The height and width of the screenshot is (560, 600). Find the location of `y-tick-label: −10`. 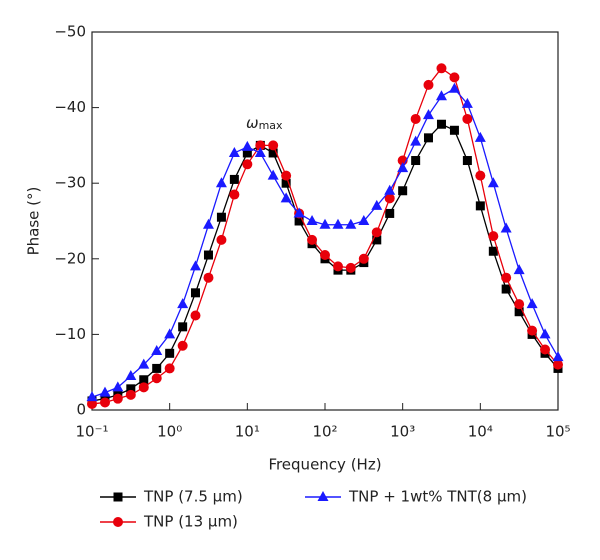

y-tick-label: −10 is located at coordinates (70, 334).